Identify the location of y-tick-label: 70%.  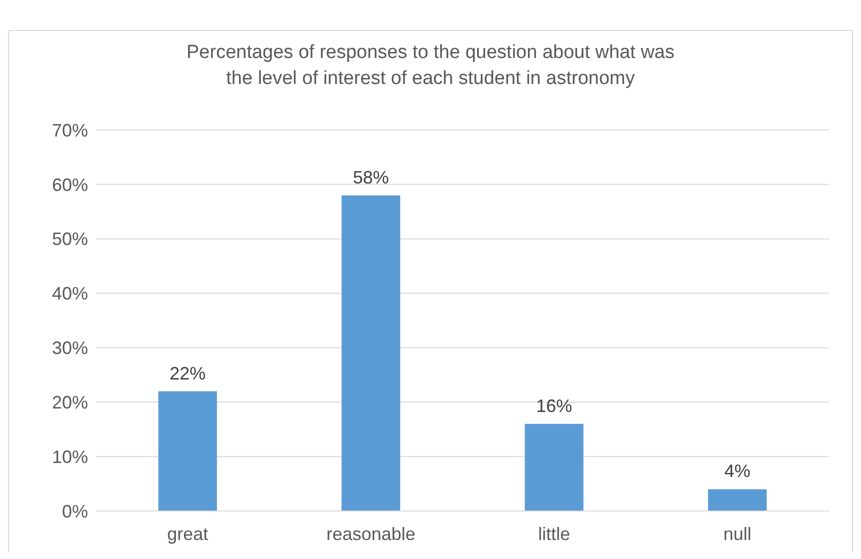
(70, 130).